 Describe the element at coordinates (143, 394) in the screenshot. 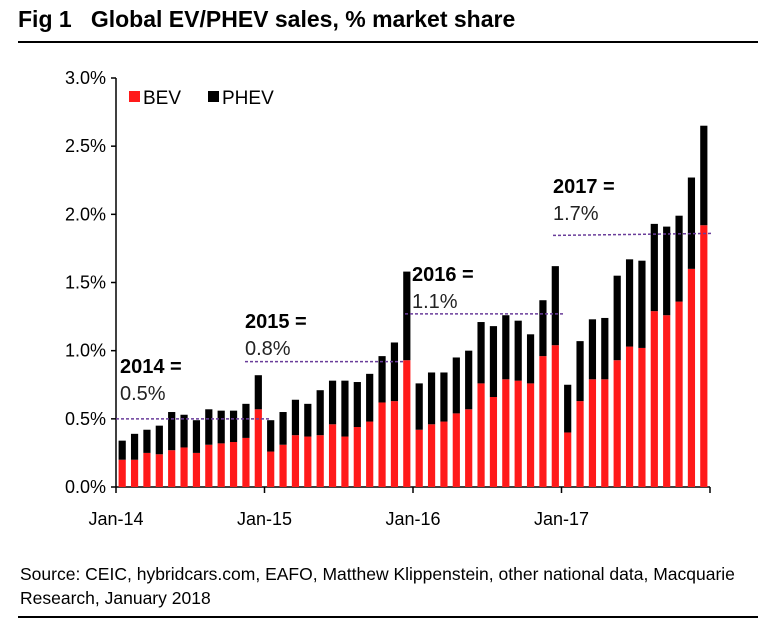

I see `annotation-value: 0.5%` at that location.